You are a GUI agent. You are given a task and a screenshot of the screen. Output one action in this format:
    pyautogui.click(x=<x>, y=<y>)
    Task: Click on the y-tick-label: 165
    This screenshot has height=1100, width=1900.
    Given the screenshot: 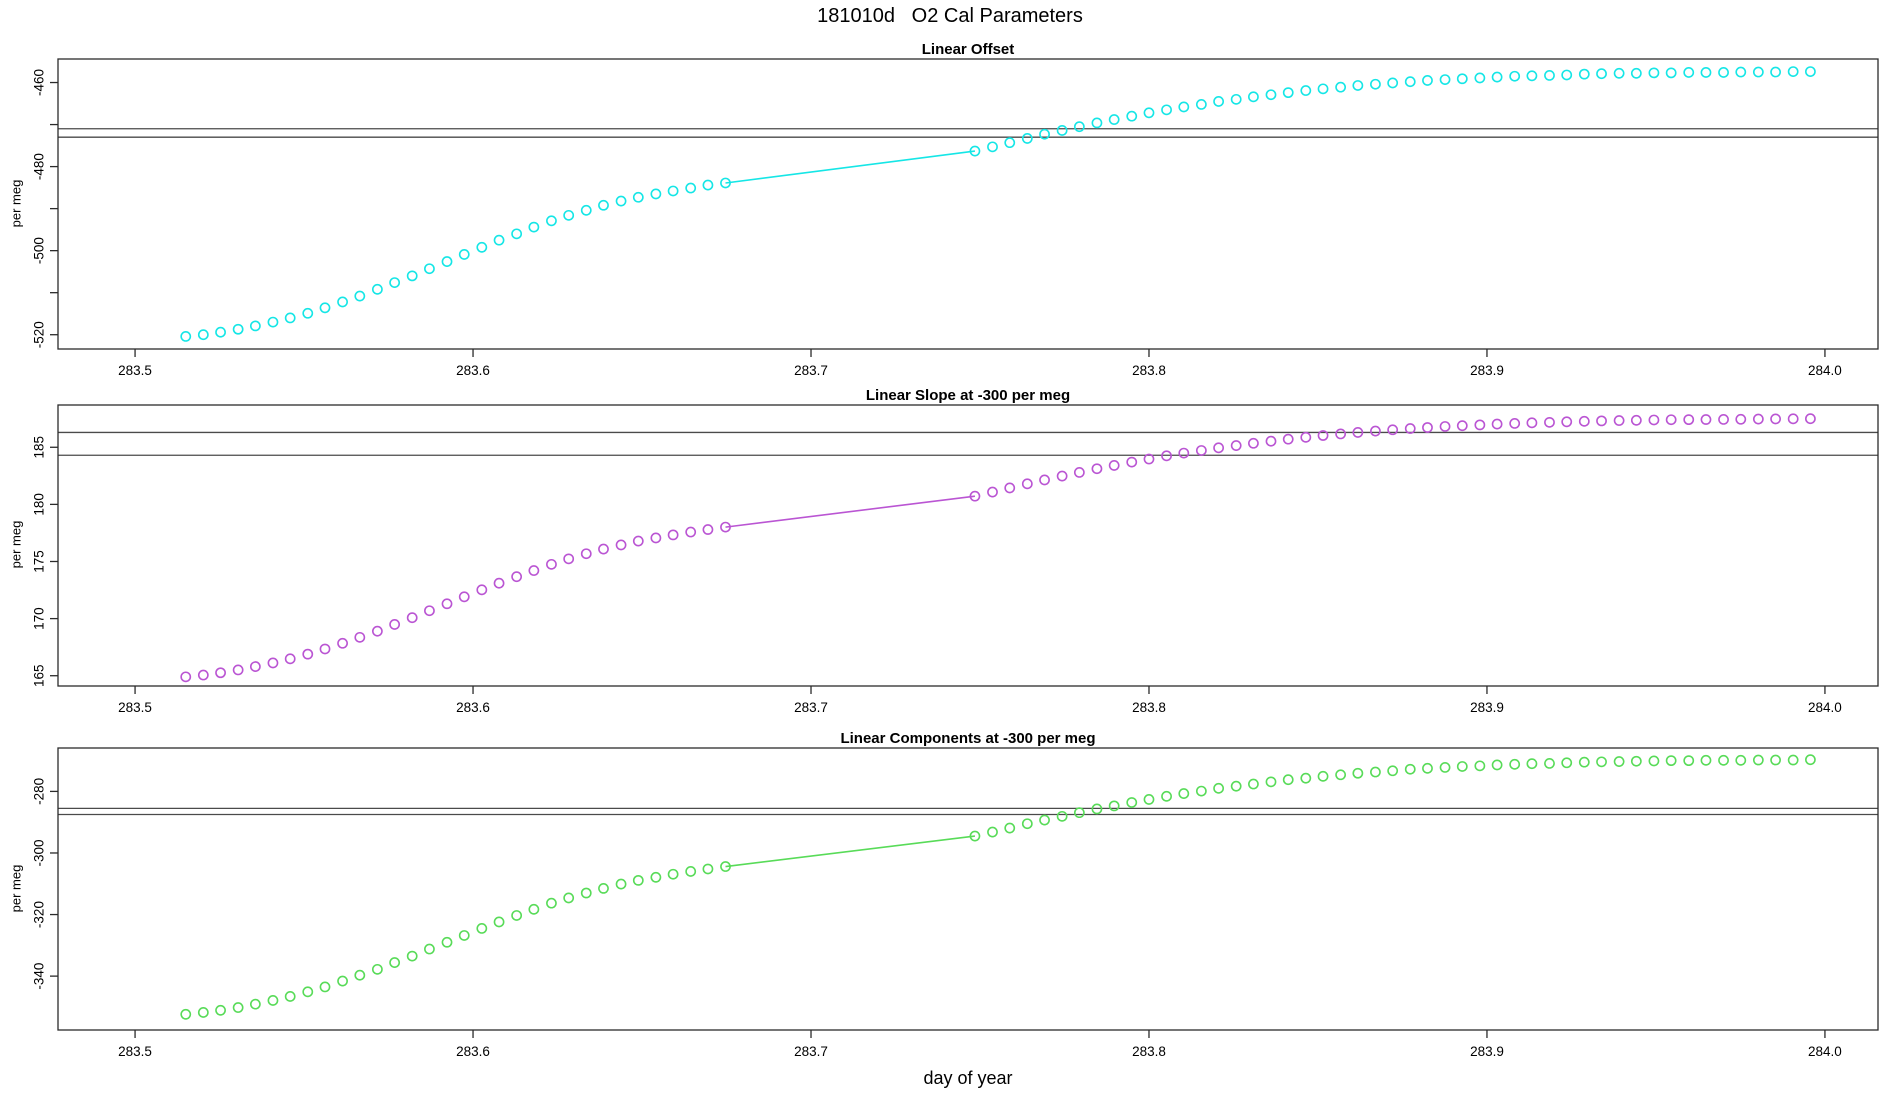 What is the action you would take?
    pyautogui.click(x=39, y=675)
    